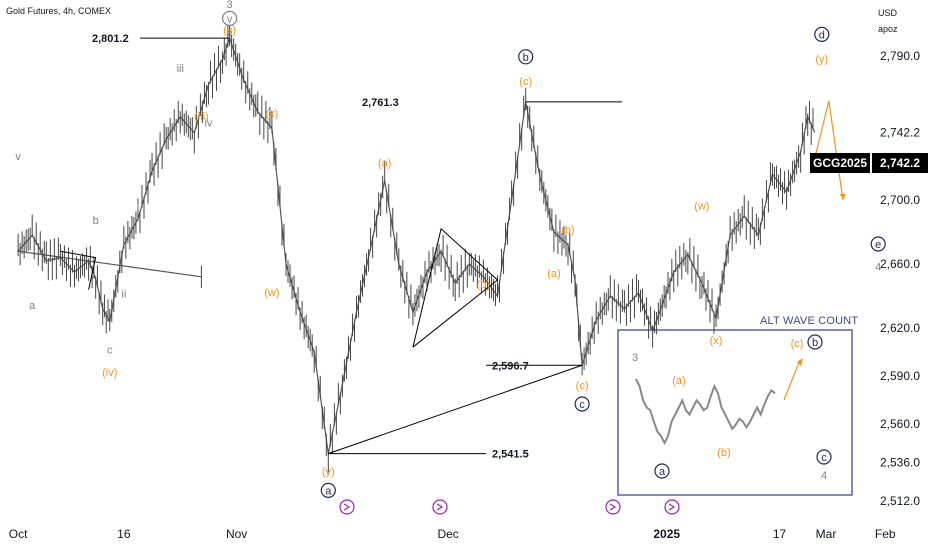  I want to click on currency-label: USD, so click(888, 13).